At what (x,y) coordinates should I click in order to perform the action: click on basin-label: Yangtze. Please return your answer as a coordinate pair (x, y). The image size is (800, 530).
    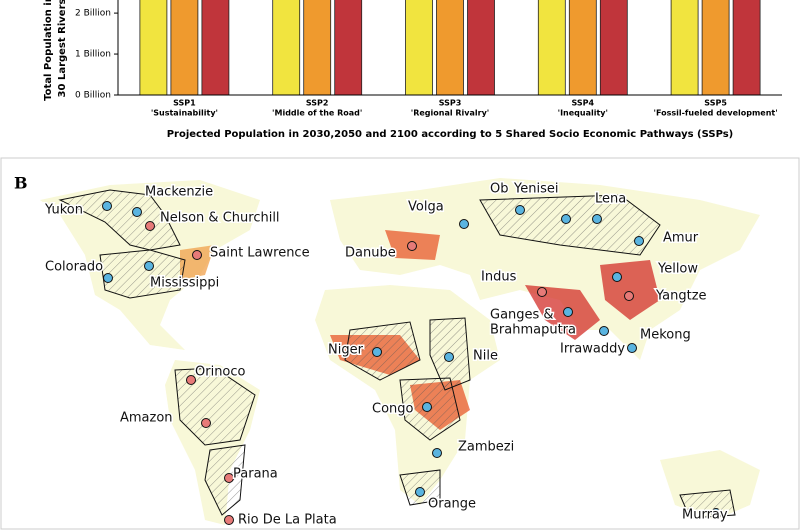
    Looking at the image, I should click on (681, 296).